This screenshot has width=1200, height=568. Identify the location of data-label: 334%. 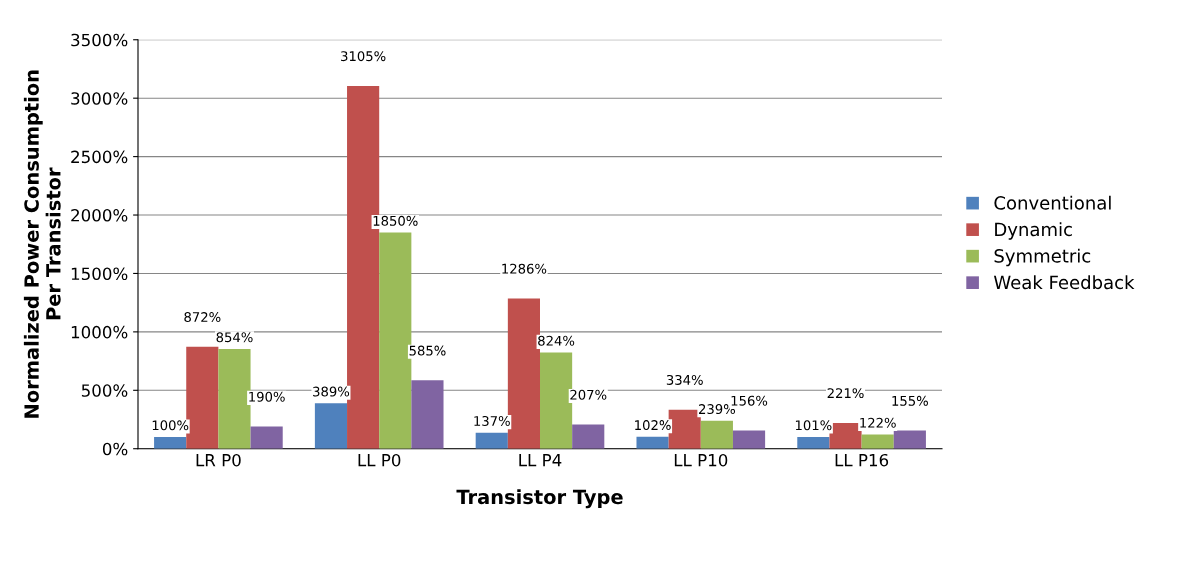
(684, 379).